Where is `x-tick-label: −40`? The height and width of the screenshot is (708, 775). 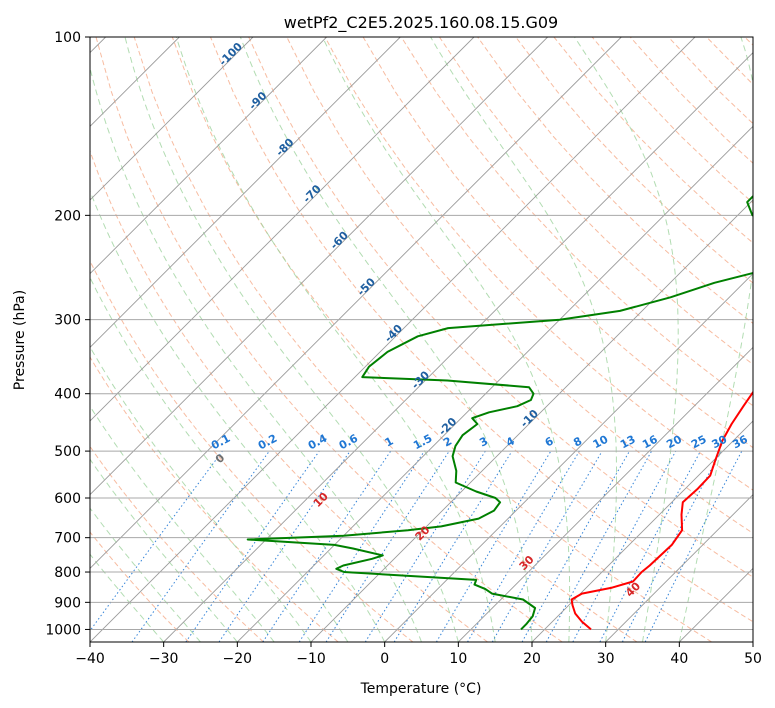 x-tick-label: −40 is located at coordinates (90, 659).